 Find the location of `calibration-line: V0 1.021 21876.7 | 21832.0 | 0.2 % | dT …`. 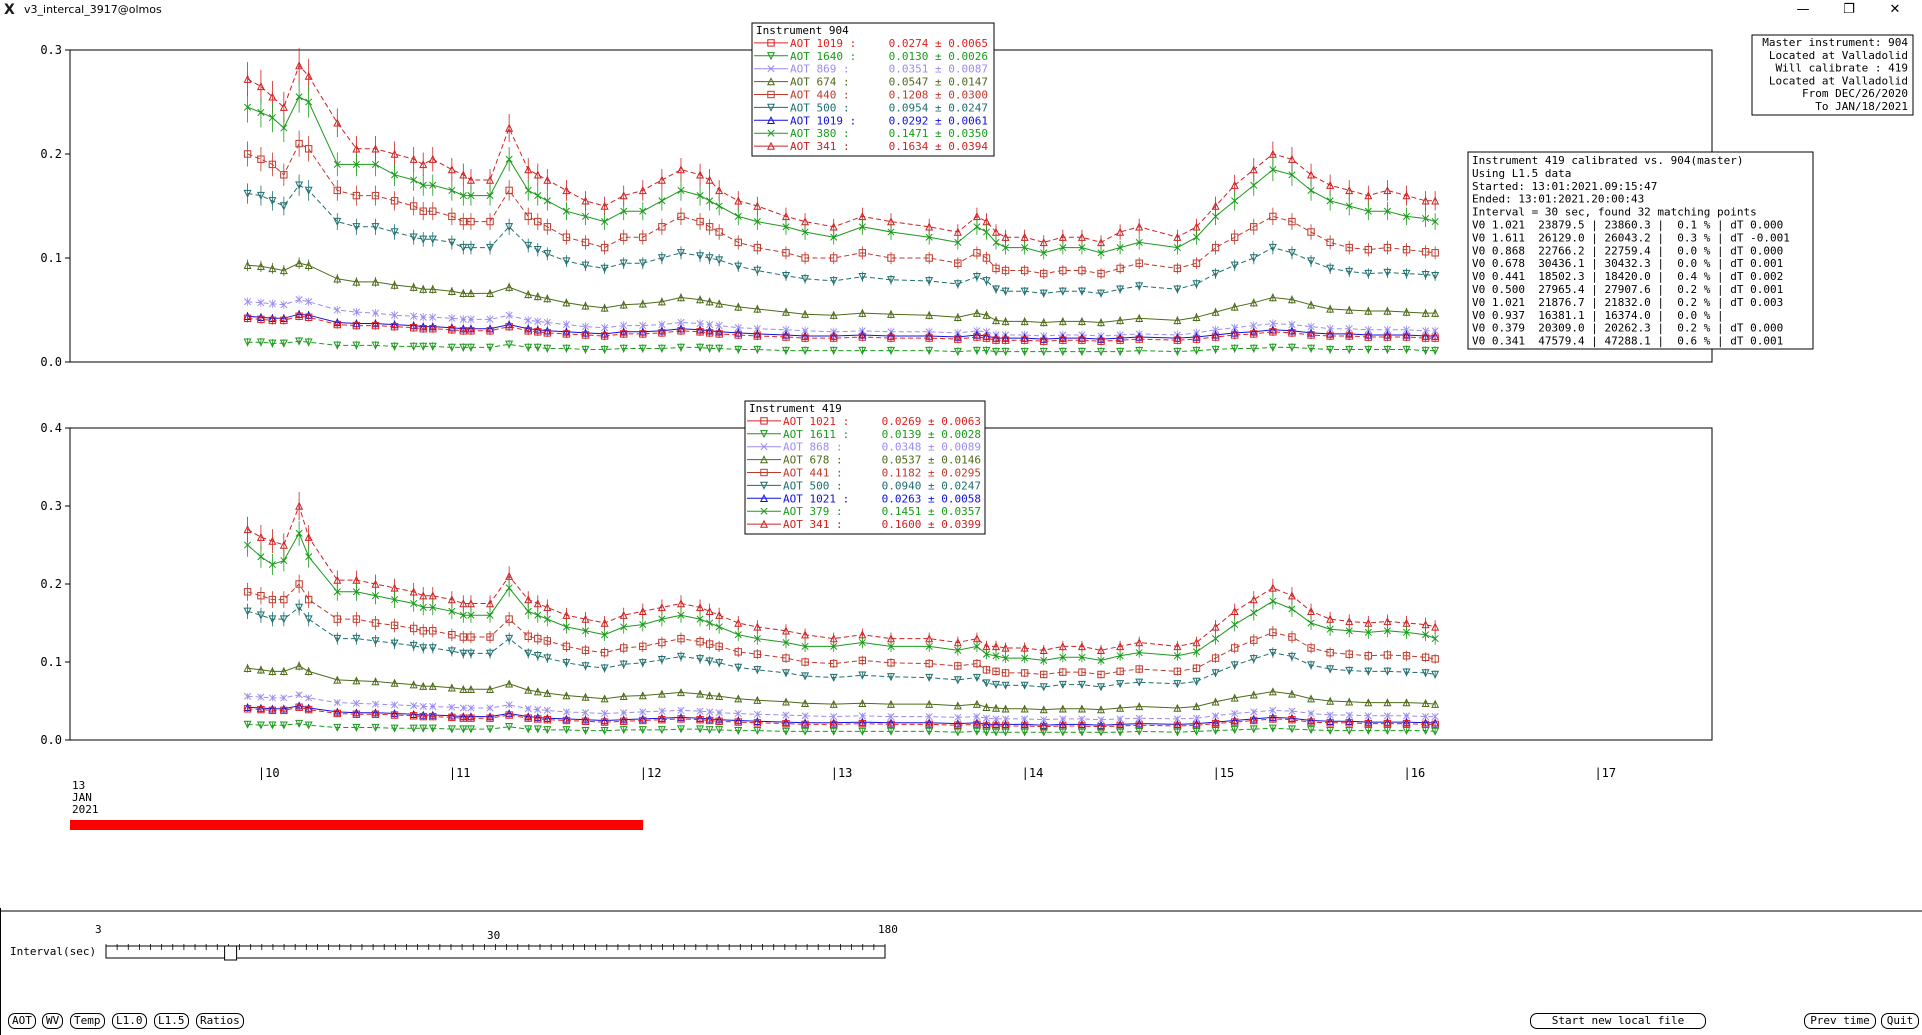

calibration-line: V0 1.021 21876.7 | 21832.0 | 0.2 % | dT … is located at coordinates (1627, 302).